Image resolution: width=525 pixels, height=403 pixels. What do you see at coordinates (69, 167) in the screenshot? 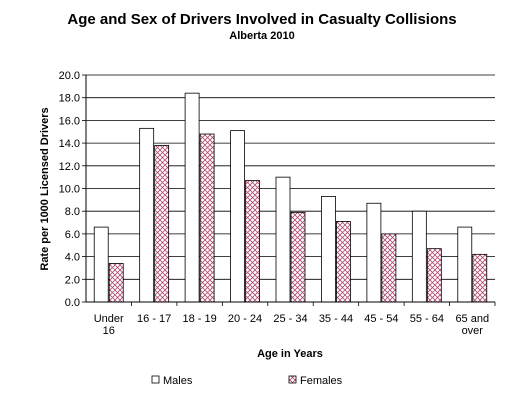
I see `y-tick-label: 12.0` at bounding box center [69, 167].